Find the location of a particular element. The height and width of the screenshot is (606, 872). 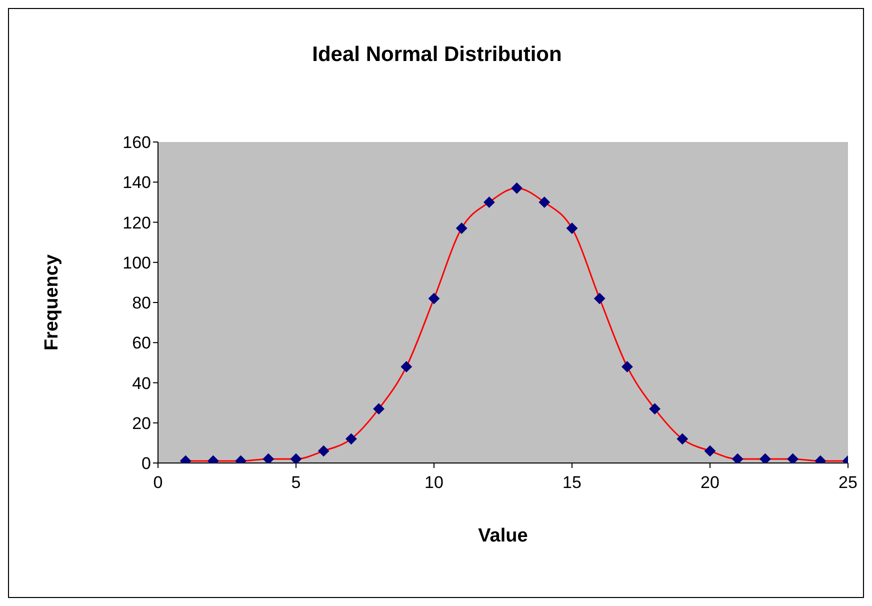

x-tick-label: 5 is located at coordinates (296, 482).